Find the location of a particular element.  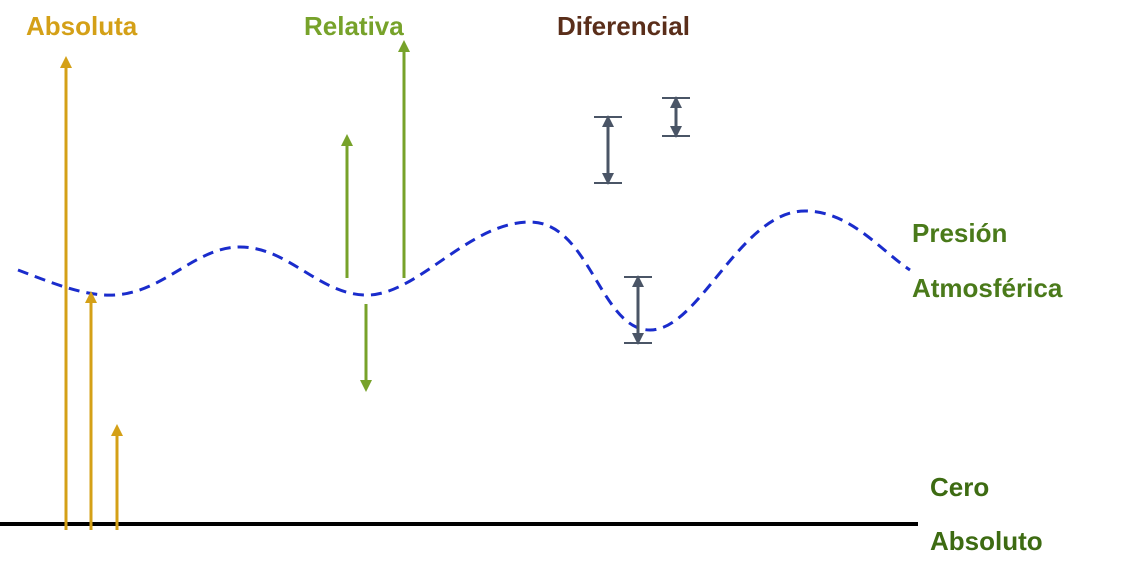

header-absolute: Absoluta is located at coordinates (82, 26).